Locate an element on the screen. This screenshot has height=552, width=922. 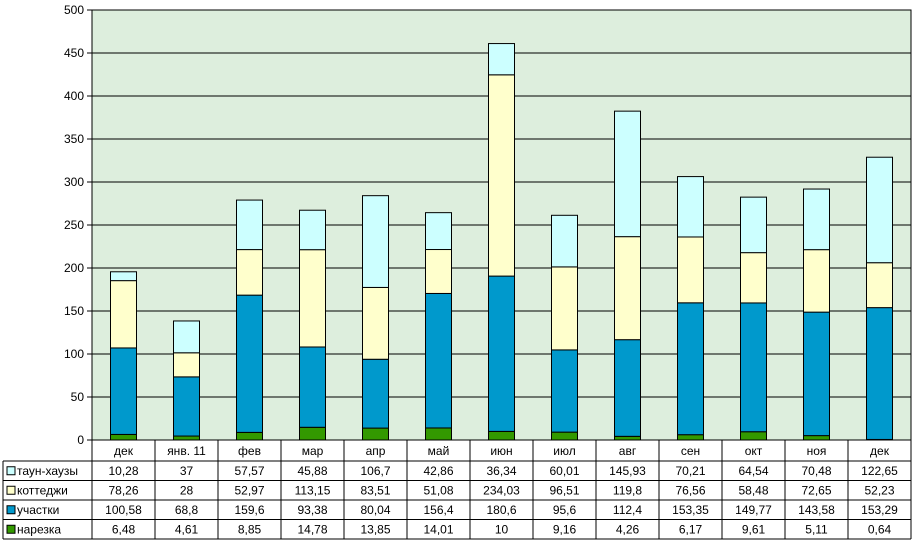
category-label: ноя is located at coordinates (817, 451).